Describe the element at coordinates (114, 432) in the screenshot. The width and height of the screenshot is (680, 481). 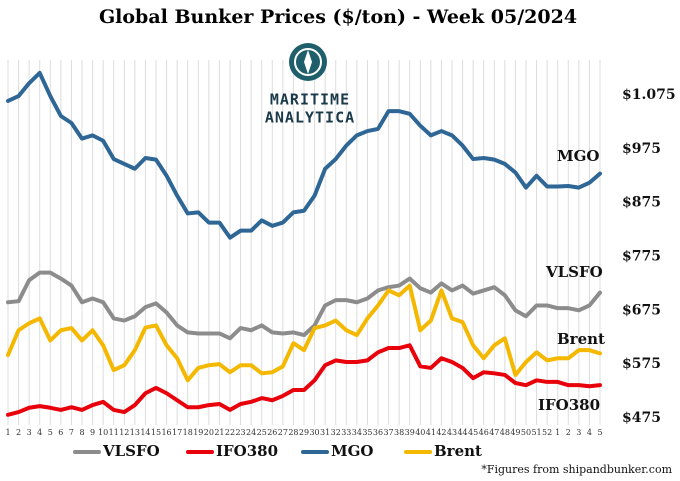
I see `x-tick-label: 11` at that location.